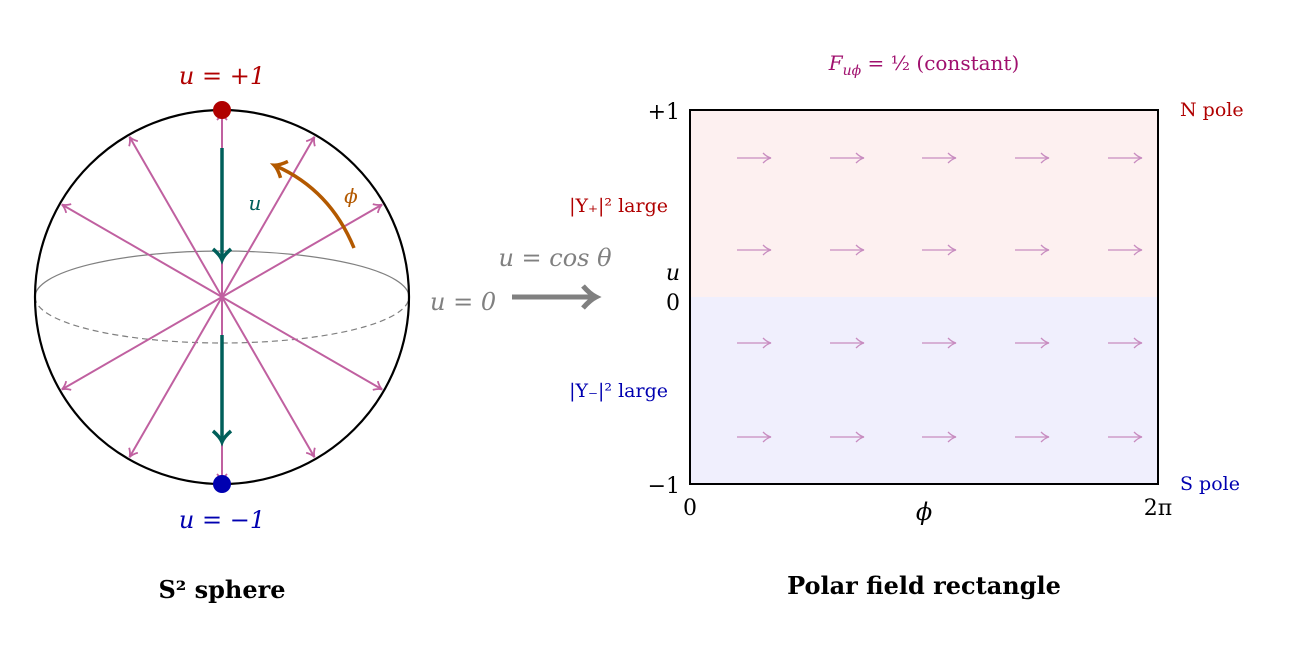  What do you see at coordinates (664, 112) in the screenshot?
I see `y-top-tick: +1` at bounding box center [664, 112].